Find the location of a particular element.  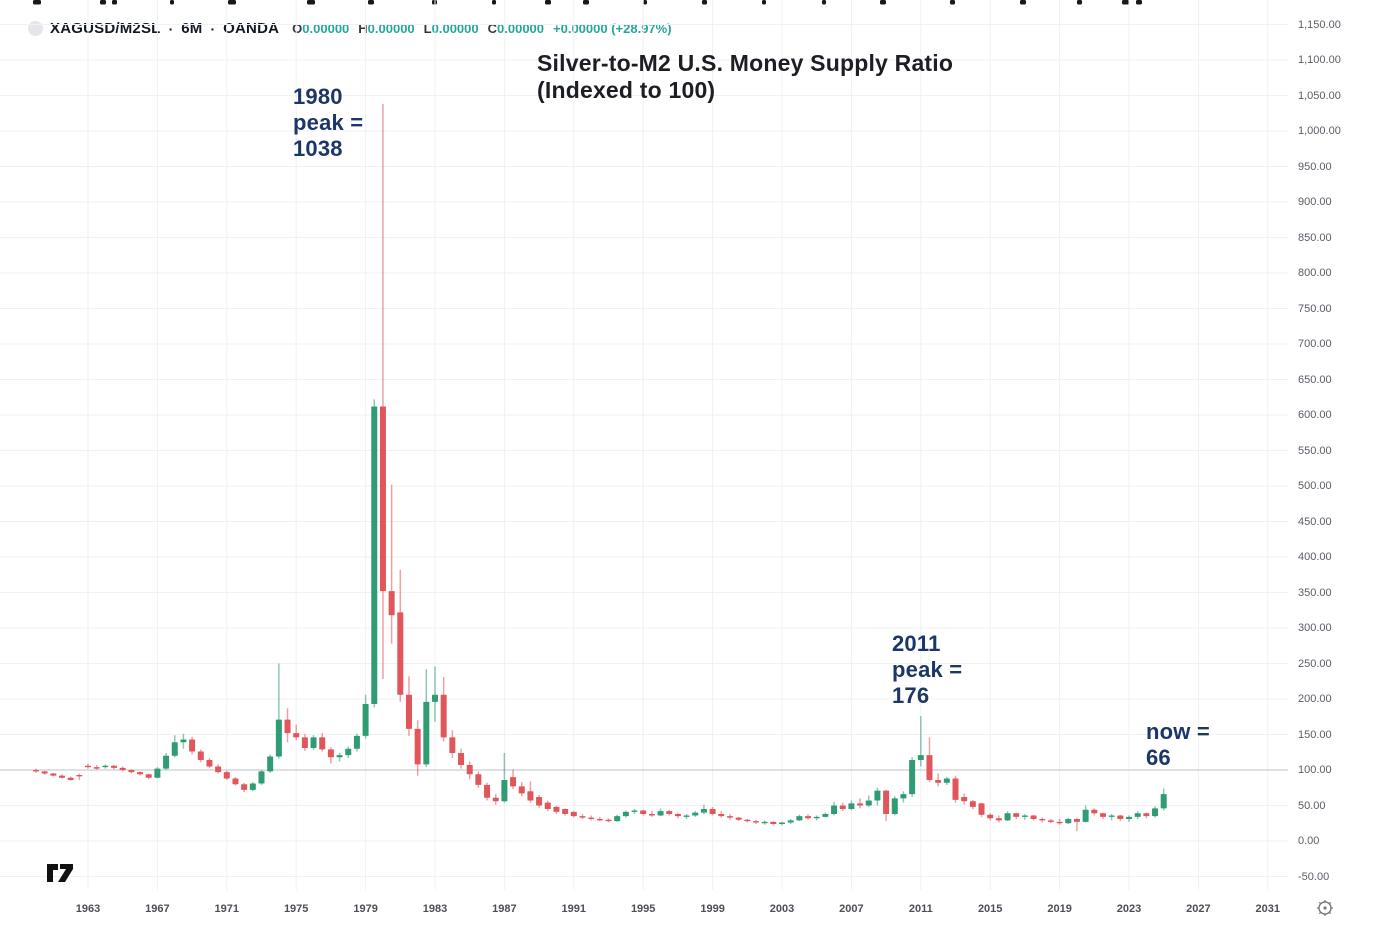

time-axis-label: 2019 is located at coordinates (1059, 909).